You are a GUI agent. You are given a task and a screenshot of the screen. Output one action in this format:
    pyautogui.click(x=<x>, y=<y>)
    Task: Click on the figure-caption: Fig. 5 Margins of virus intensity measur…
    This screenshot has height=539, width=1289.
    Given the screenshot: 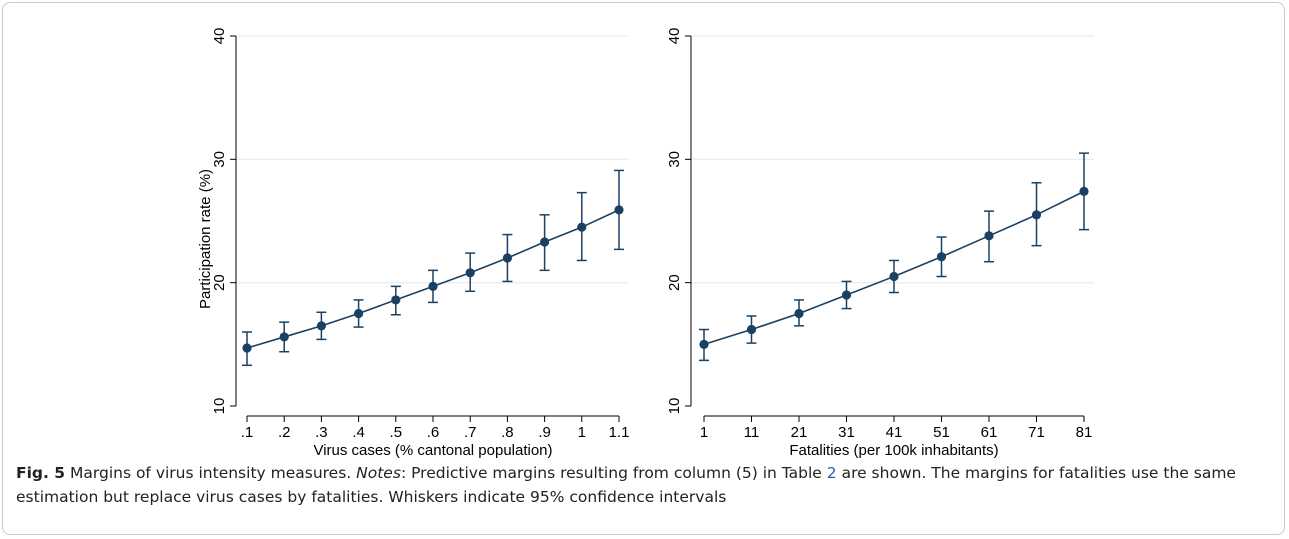 What is the action you would take?
    pyautogui.click(x=643, y=485)
    